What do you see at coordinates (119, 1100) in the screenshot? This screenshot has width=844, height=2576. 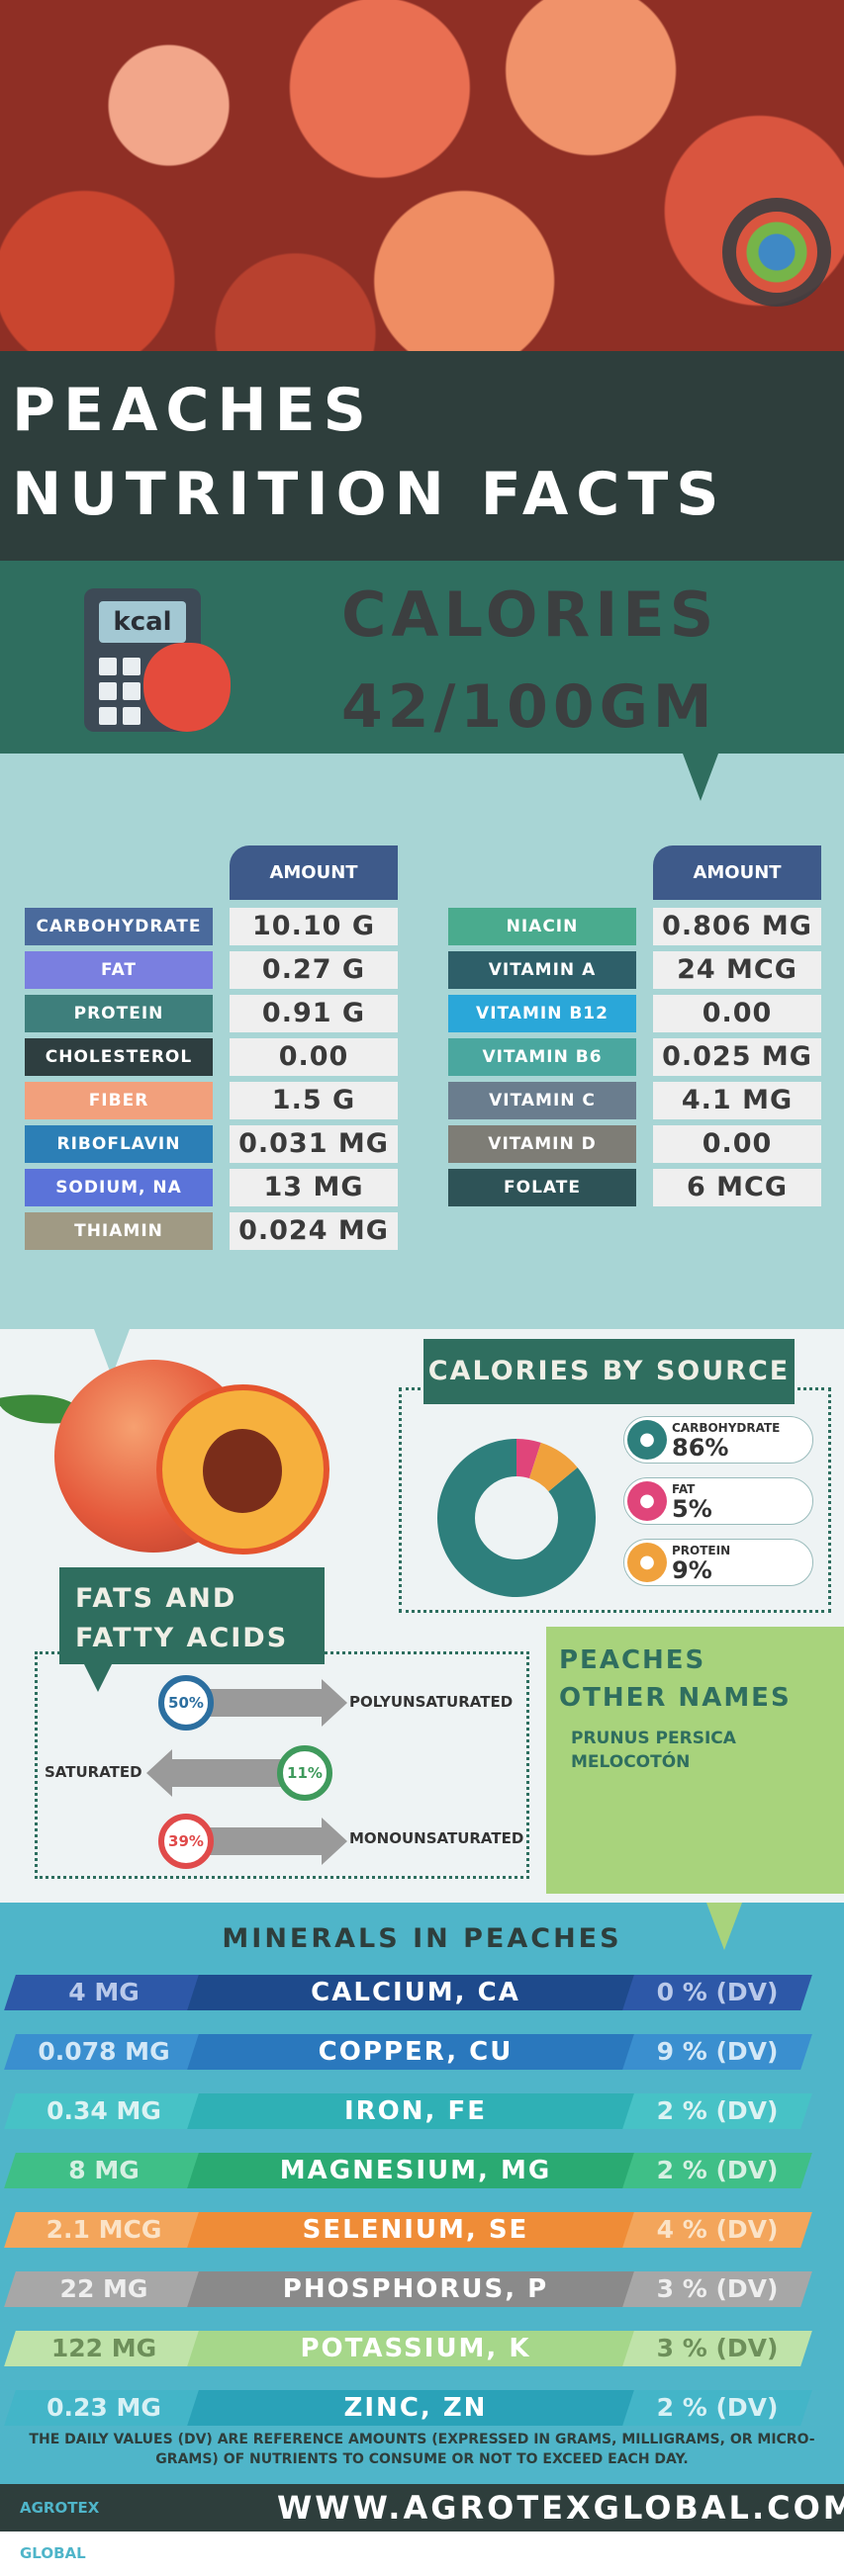 I see `nutrient-label: FIBER` at bounding box center [119, 1100].